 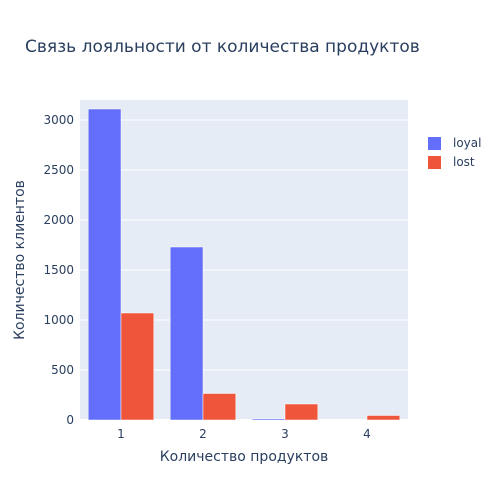 What do you see at coordinates (464, 162) in the screenshot?
I see `legend-label: lost` at bounding box center [464, 162].